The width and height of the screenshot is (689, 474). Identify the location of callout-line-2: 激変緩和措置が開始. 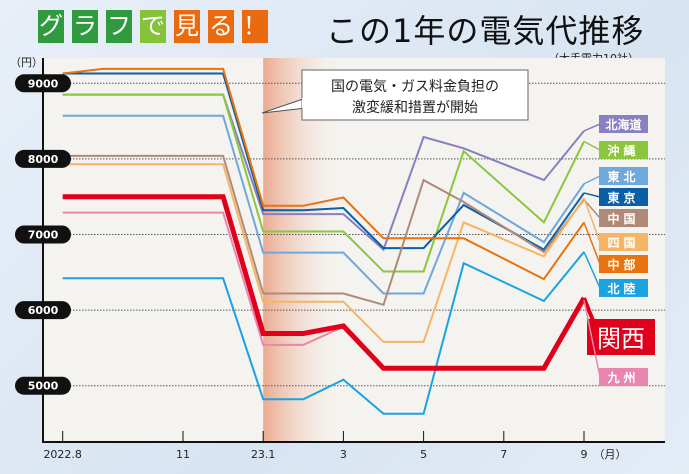
(415, 107).